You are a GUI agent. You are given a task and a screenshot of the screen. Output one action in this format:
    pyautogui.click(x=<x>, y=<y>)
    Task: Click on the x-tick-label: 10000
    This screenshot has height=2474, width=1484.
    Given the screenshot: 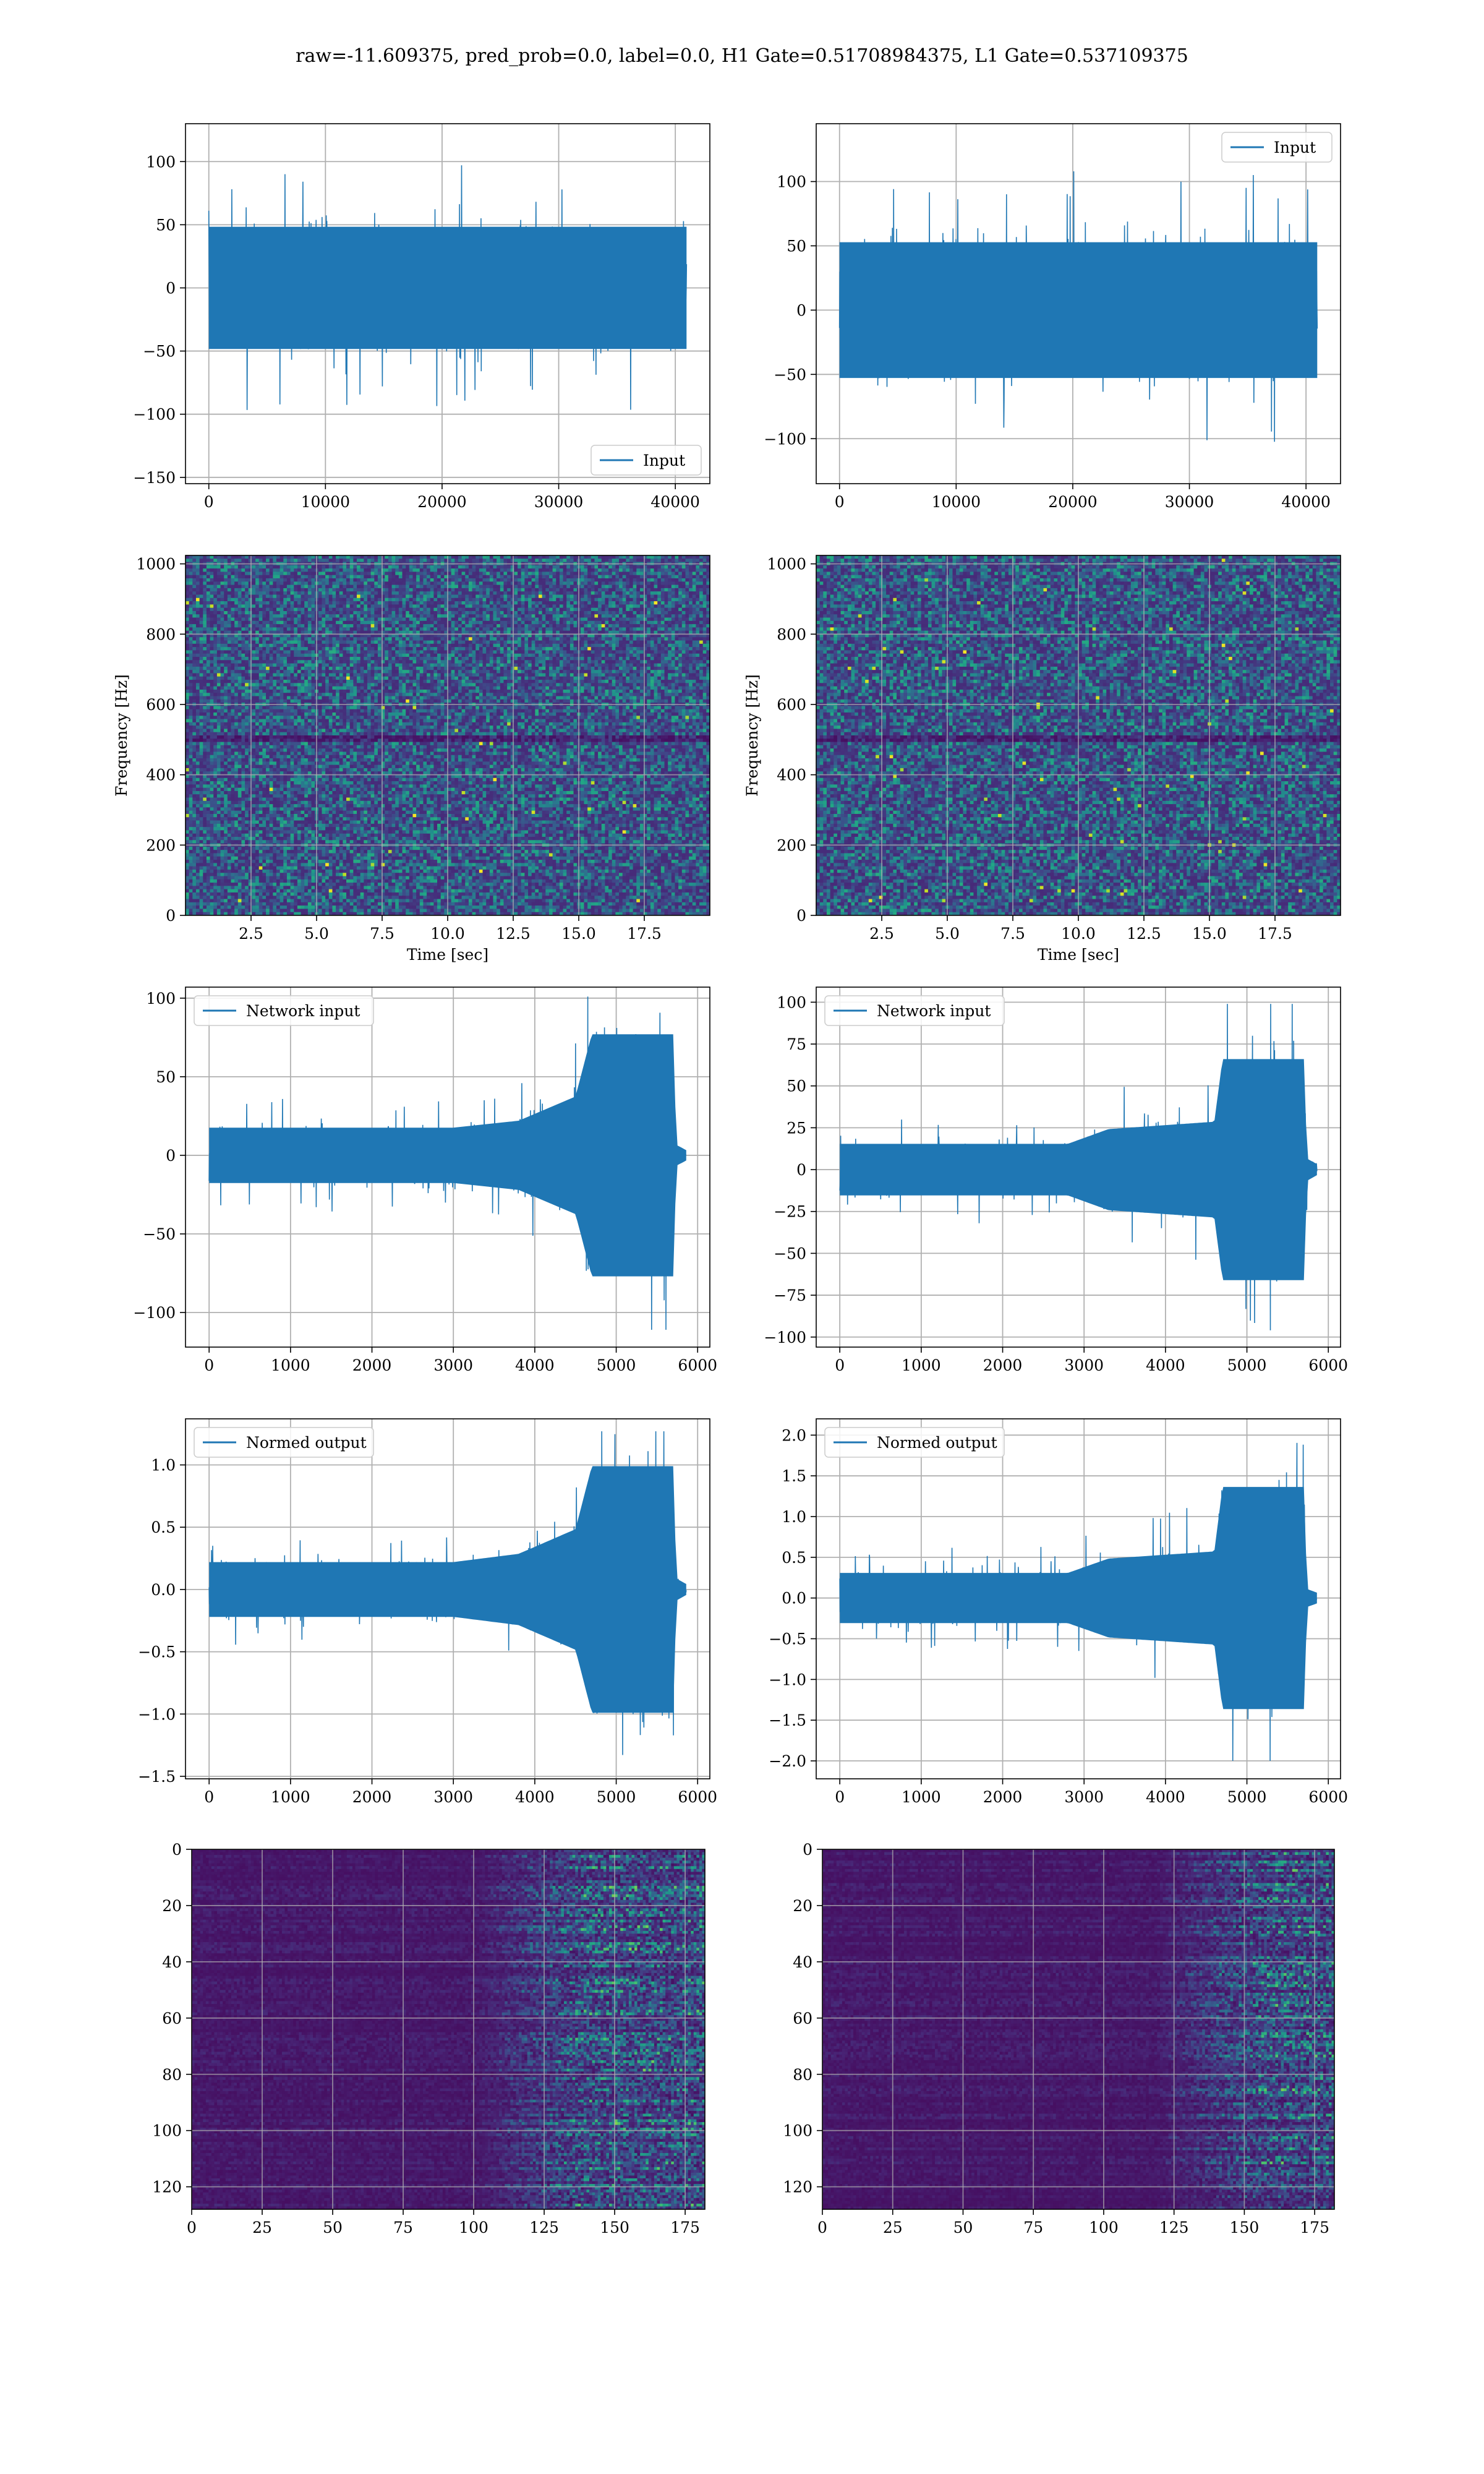 What is the action you would take?
    pyautogui.click(x=326, y=502)
    